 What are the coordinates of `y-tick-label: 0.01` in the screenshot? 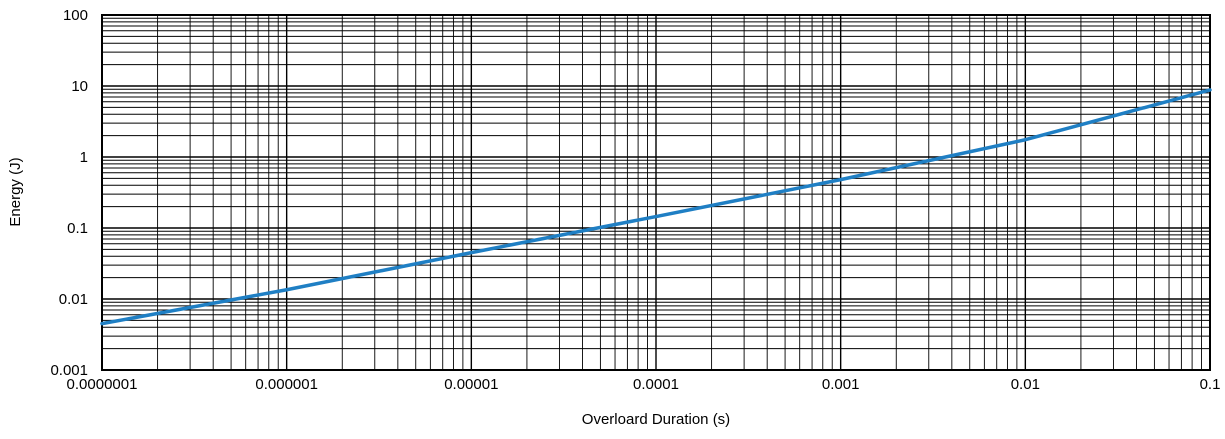 It's located at (73, 299).